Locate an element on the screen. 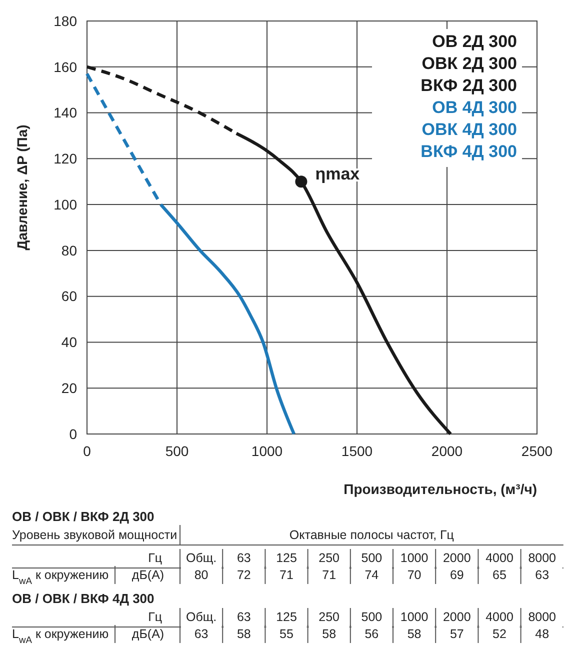 The height and width of the screenshot is (655, 571). y-tick-label: 80 is located at coordinates (69, 250).